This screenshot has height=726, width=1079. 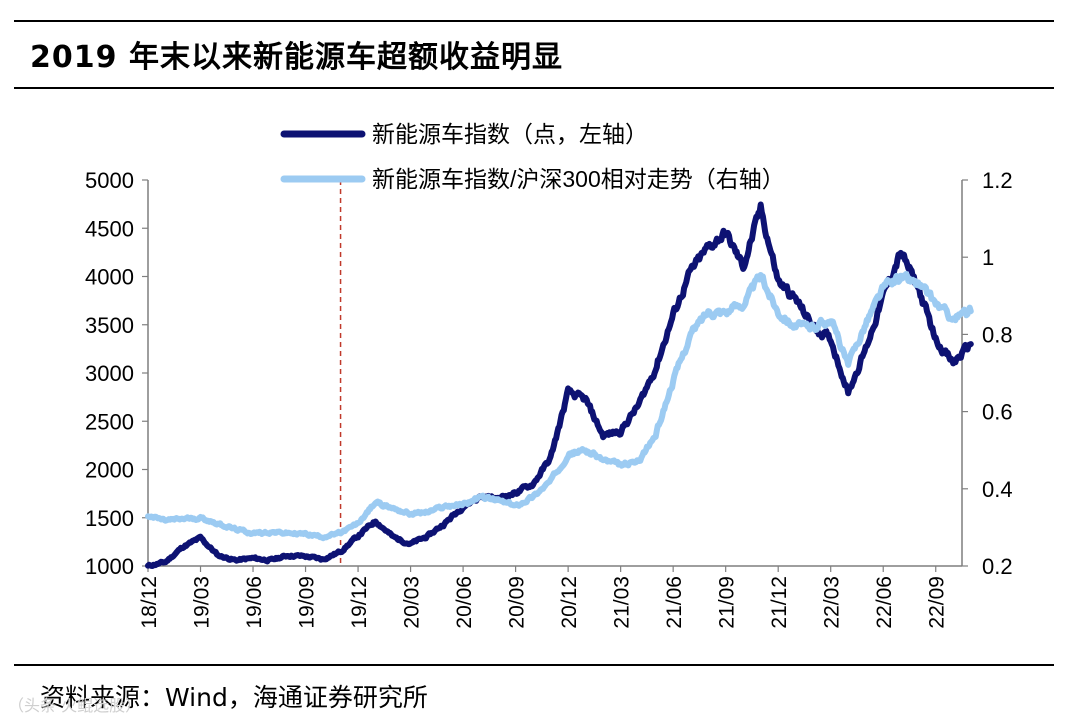 What do you see at coordinates (517, 602) in the screenshot?
I see `x-axis-tick-label: 20/09` at bounding box center [517, 602].